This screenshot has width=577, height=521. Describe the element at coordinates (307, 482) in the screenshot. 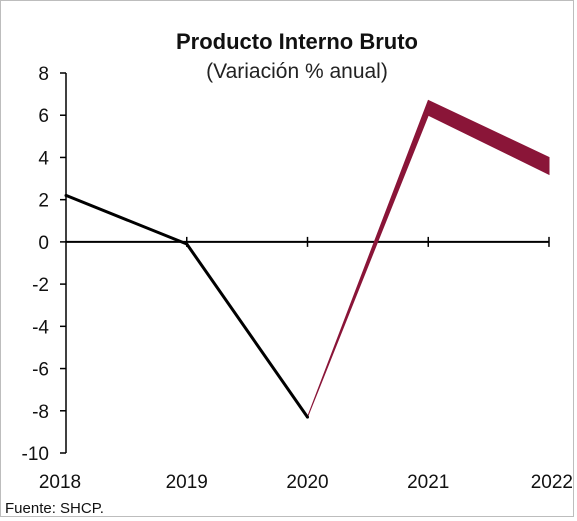

I see `x-tick-label: 2020` at that location.